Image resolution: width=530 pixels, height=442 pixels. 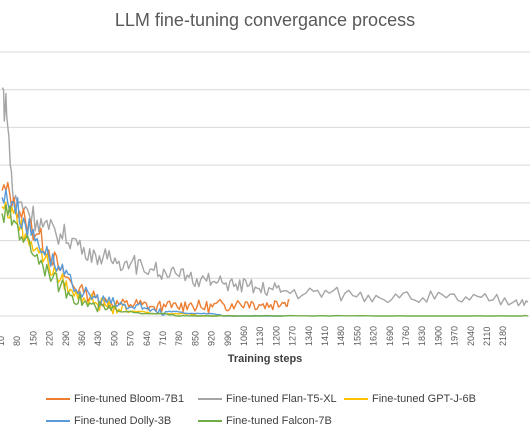 I want to click on x-tick-label: 430, so click(x=98, y=338).